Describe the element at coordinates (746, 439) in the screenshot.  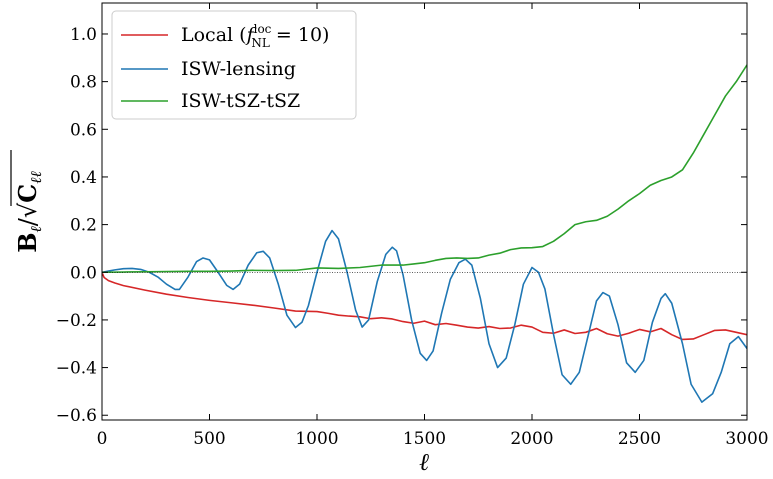
I see `x-tick-label: 3000` at that location.